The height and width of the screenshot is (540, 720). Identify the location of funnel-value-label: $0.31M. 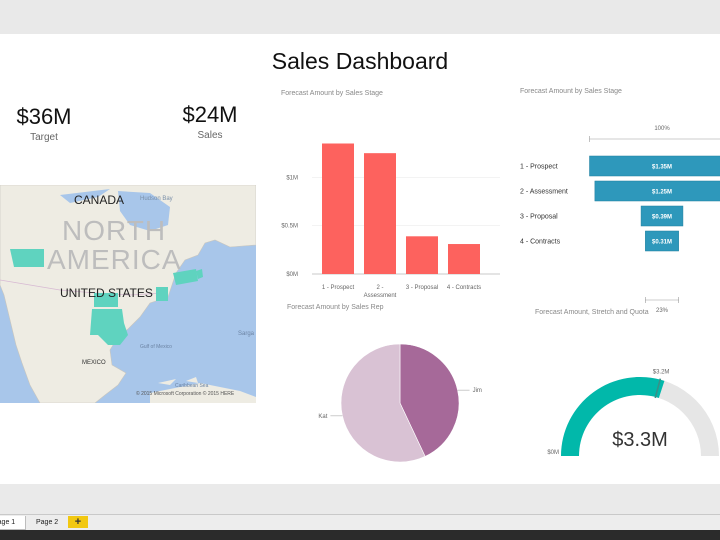
(662, 243).